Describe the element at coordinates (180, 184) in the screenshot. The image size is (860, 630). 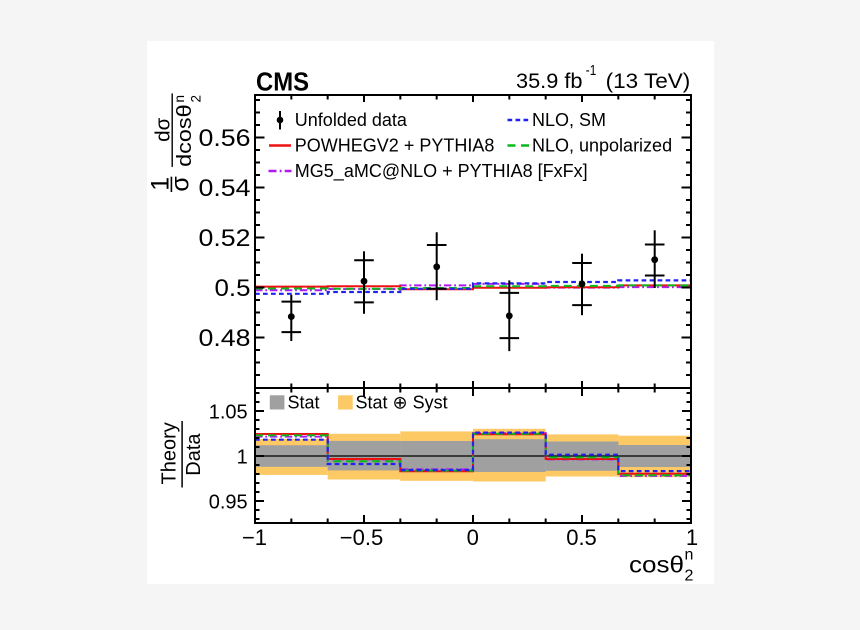
I see `svg-text: σ` at that location.